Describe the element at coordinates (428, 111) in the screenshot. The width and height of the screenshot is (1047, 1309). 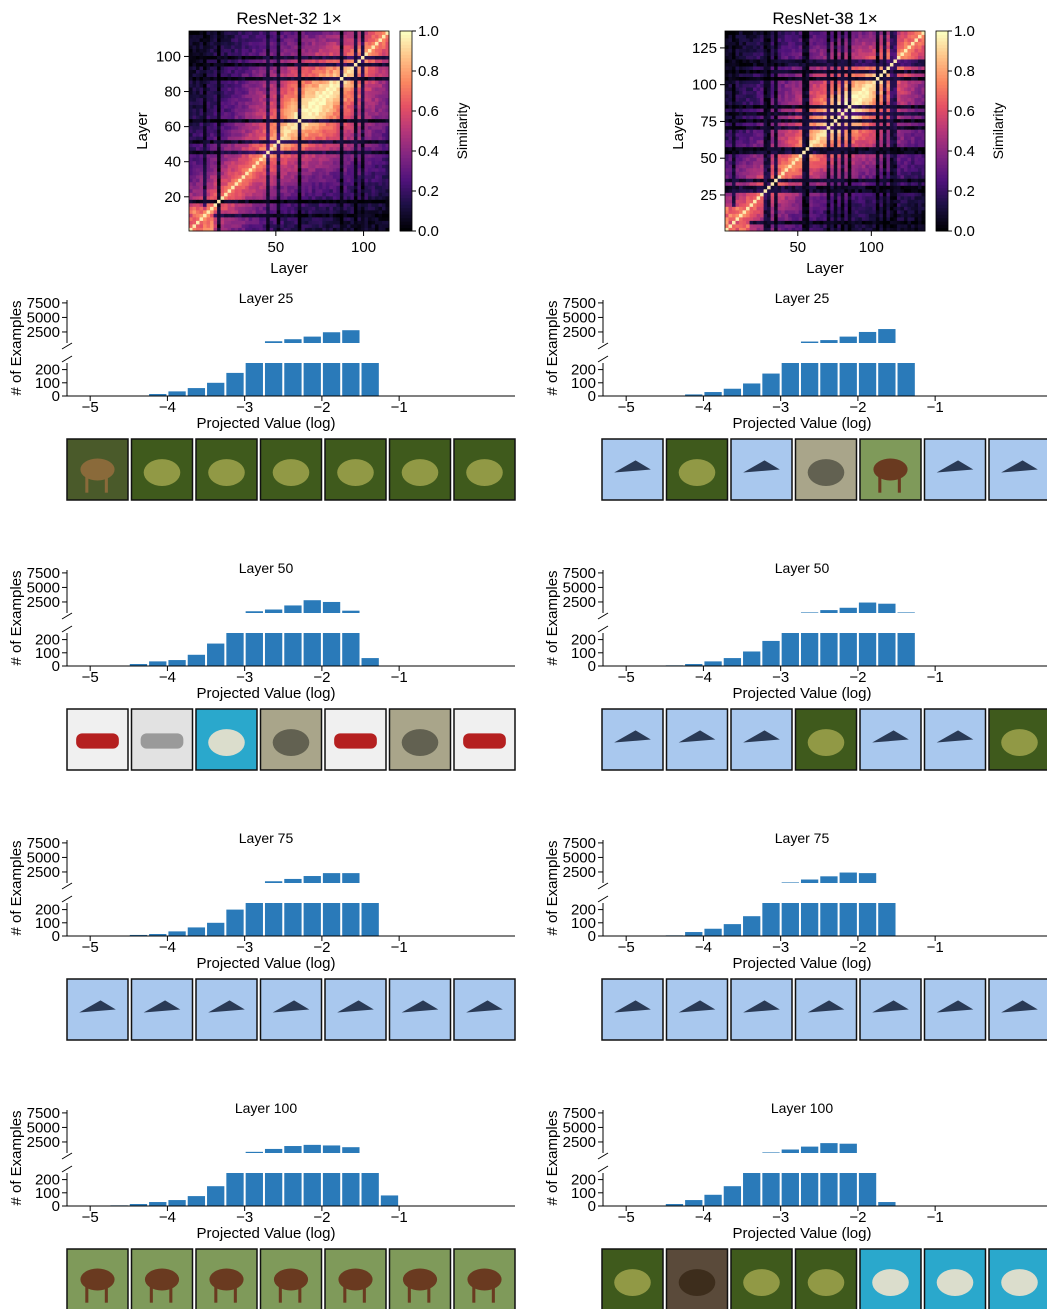
I see `colorbar-tick-label: 0.6` at that location.